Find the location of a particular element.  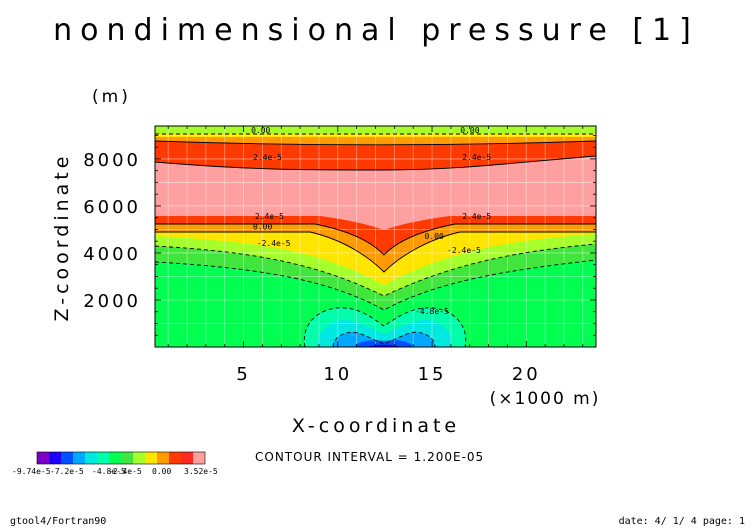

x-unit-label: (×1000 m) is located at coordinates (545, 399).